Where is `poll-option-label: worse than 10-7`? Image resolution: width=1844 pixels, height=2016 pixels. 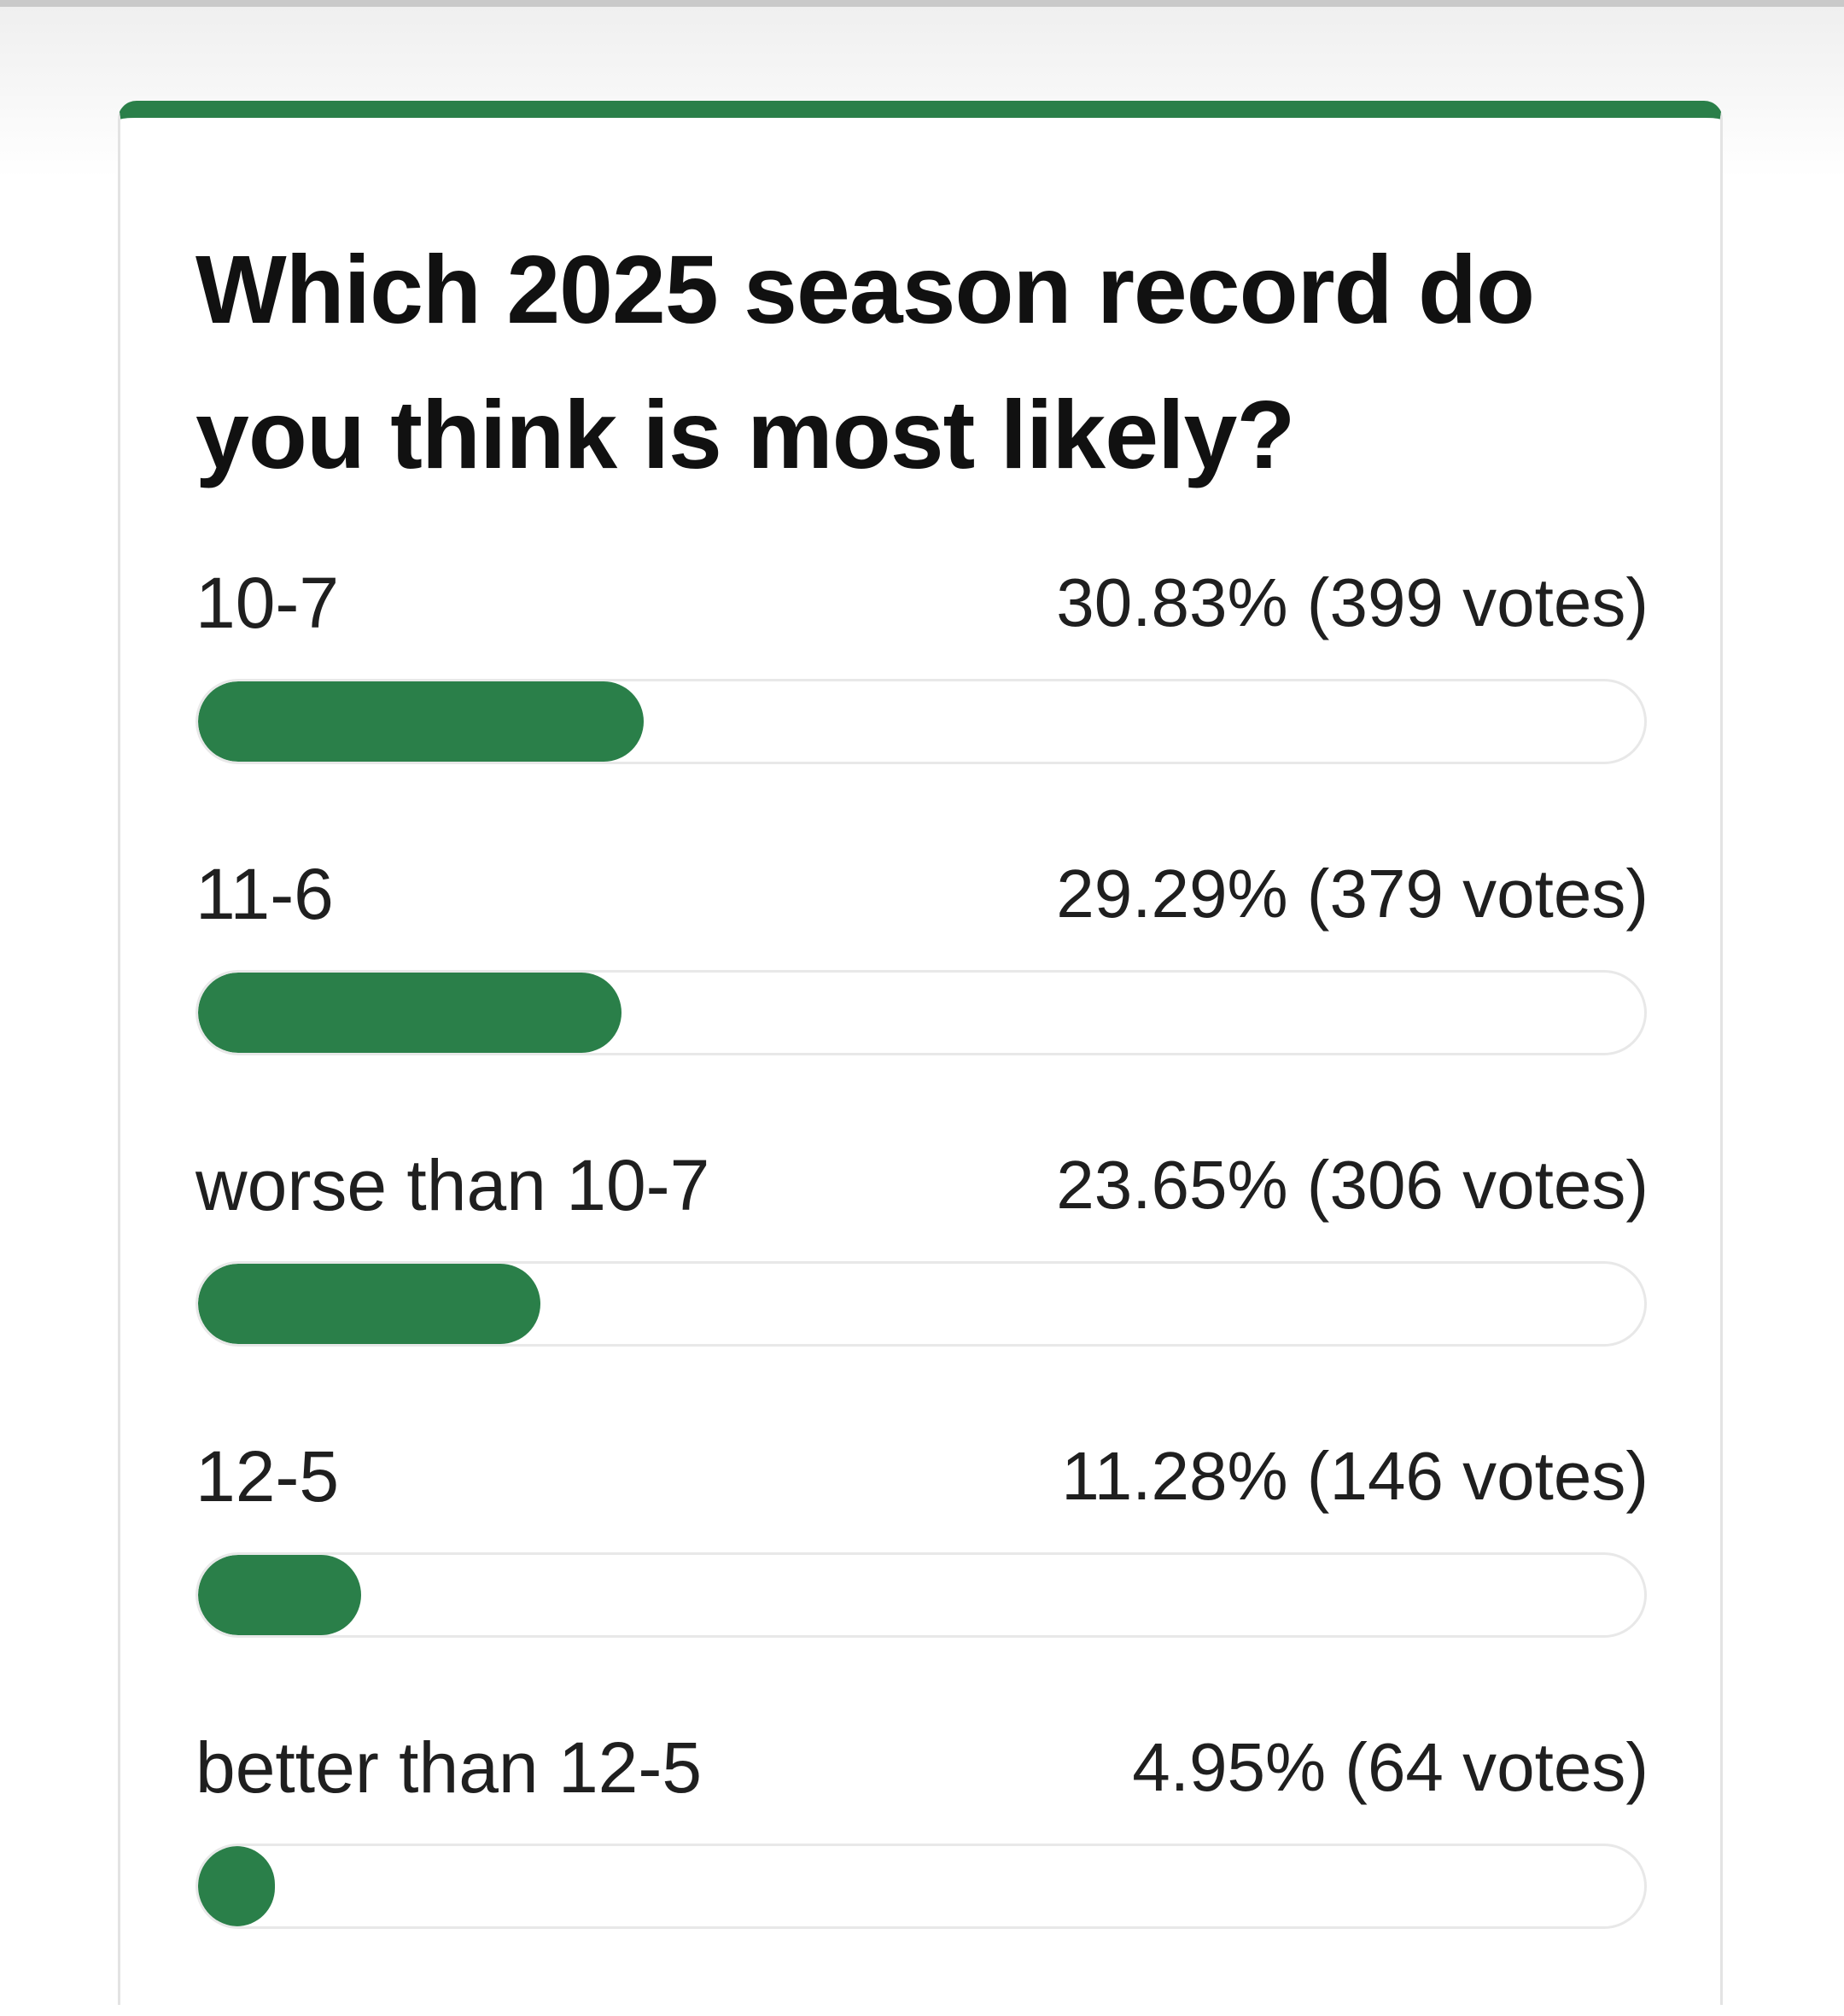
poll-option-label: worse than 10-7 is located at coordinates (453, 1184).